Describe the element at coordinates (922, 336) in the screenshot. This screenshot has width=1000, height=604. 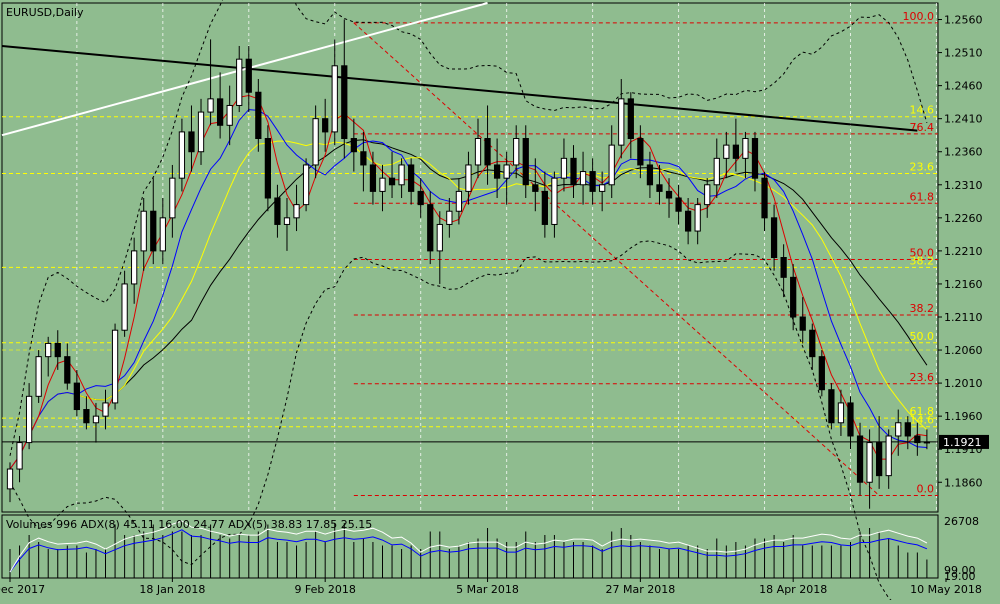
I see `fib-yellow-label: 50.0` at that location.